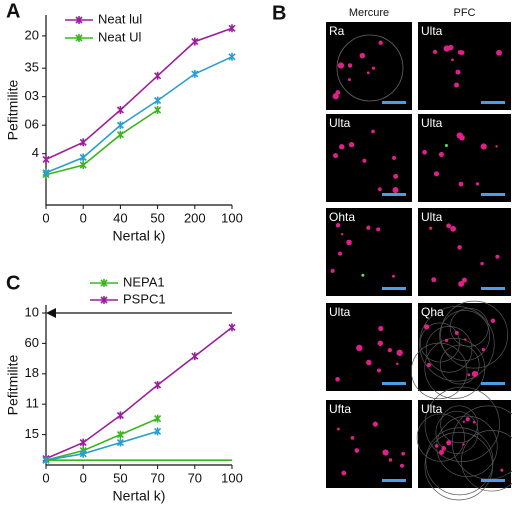 This screenshot has height=512, width=512. What do you see at coordinates (32, 67) in the screenshot?
I see `y-tick-label: 35` at bounding box center [32, 67].